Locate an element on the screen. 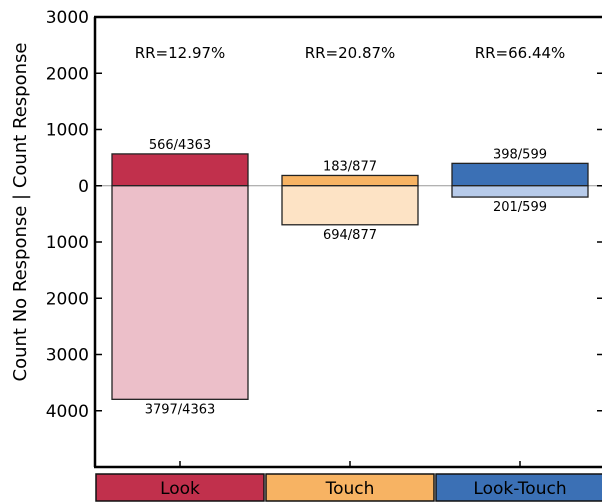 This screenshot has width=602, height=503. category-band-look is located at coordinates (180, 487).